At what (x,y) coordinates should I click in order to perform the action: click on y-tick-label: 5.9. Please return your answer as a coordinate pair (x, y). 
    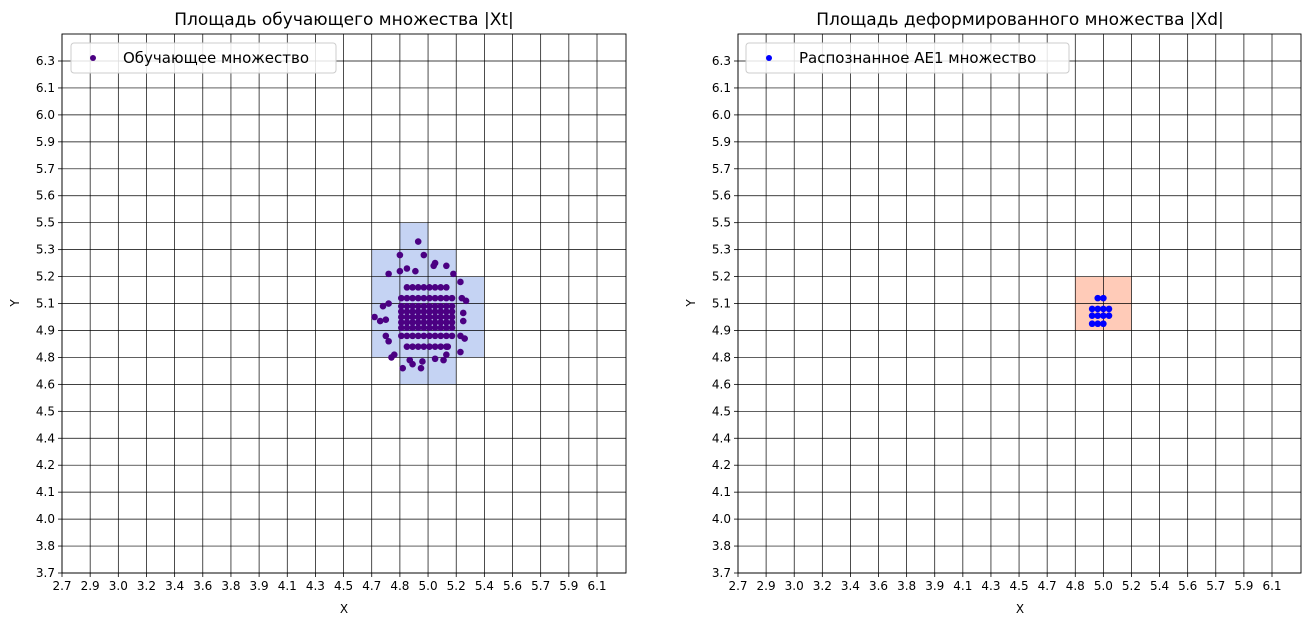
    Looking at the image, I should click on (45, 142).